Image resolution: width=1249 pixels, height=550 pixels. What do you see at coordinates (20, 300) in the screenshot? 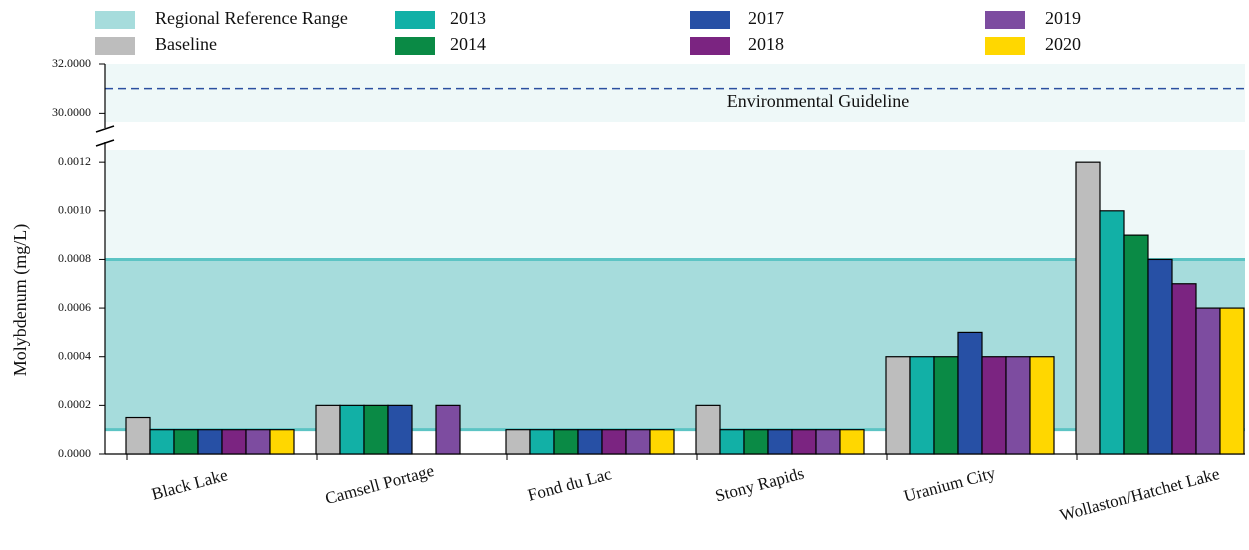
I see `y-axis-label: Molybdenum (mg/L)` at bounding box center [20, 300].